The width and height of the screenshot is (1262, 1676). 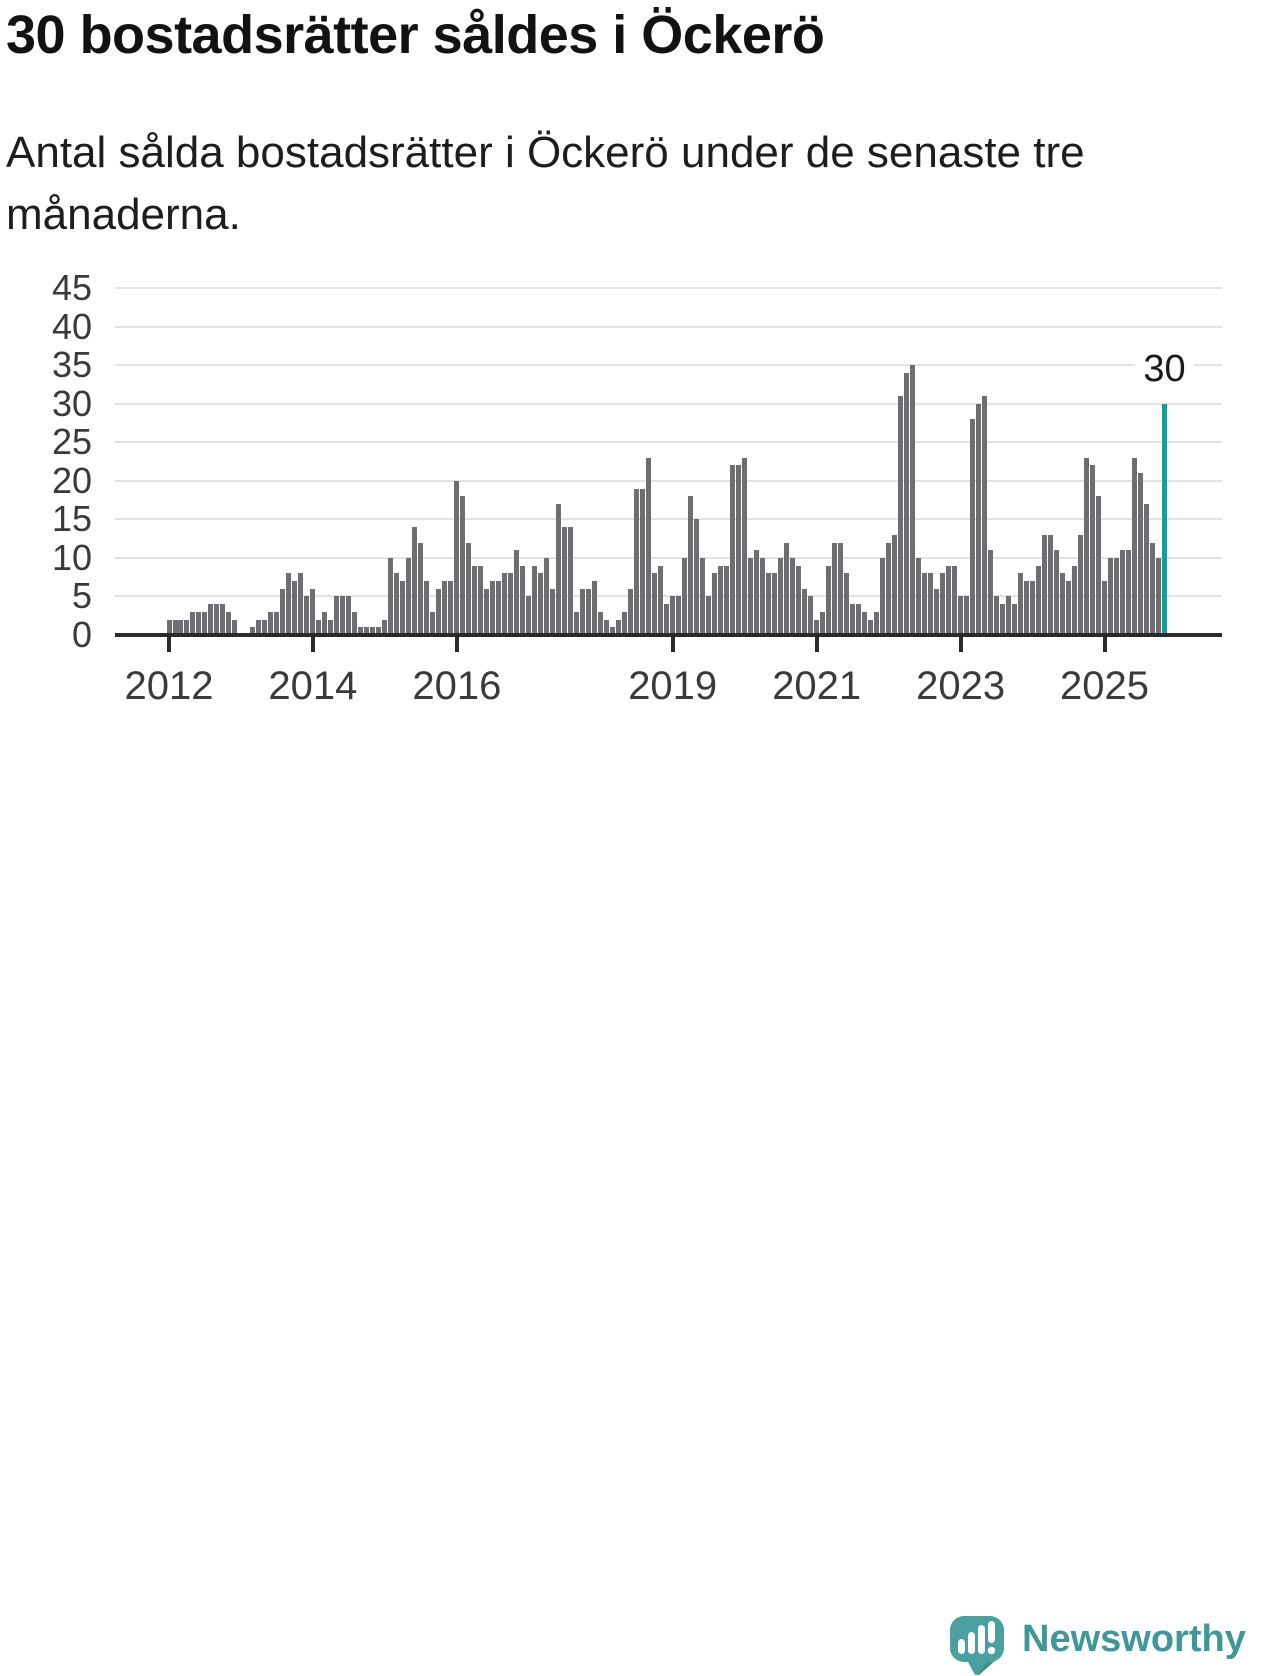 I want to click on x-tick-label: 2016, so click(x=457, y=686).